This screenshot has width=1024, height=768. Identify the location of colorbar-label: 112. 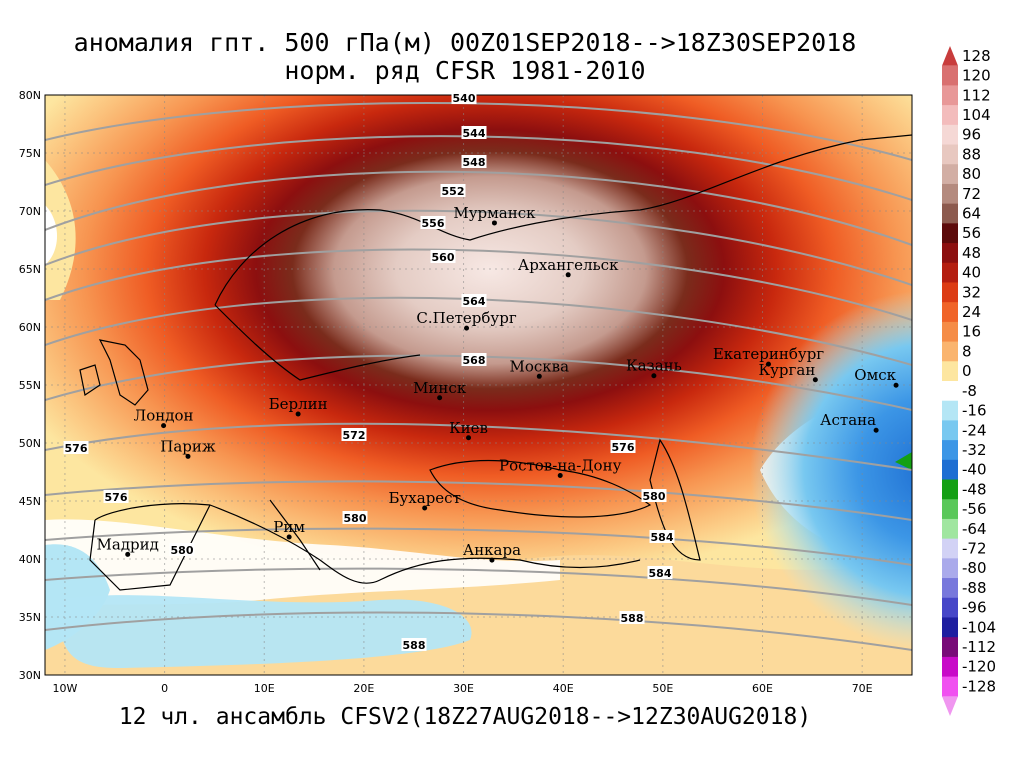
(976, 95).